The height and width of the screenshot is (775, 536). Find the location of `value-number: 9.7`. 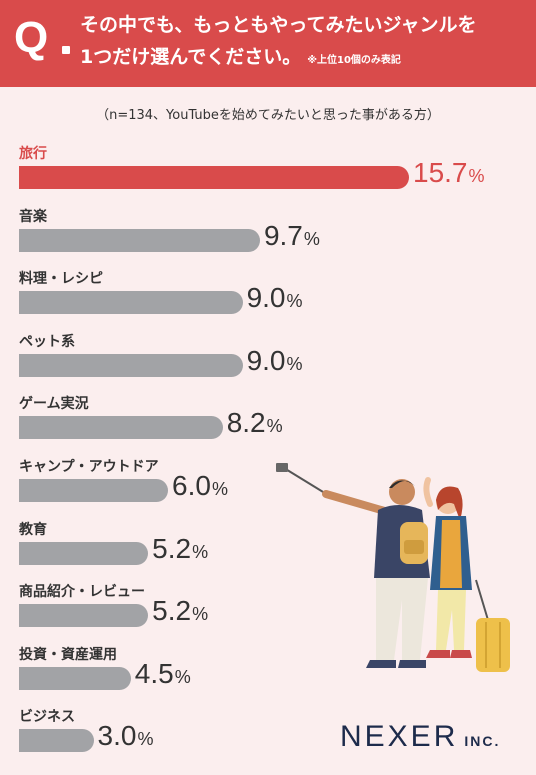

value-number: 9.7 is located at coordinates (283, 235).